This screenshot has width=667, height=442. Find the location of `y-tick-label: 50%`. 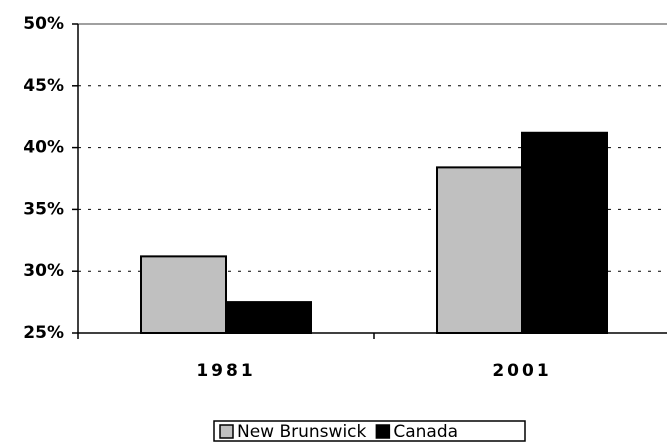

y-tick-label: 50% is located at coordinates (43, 24).